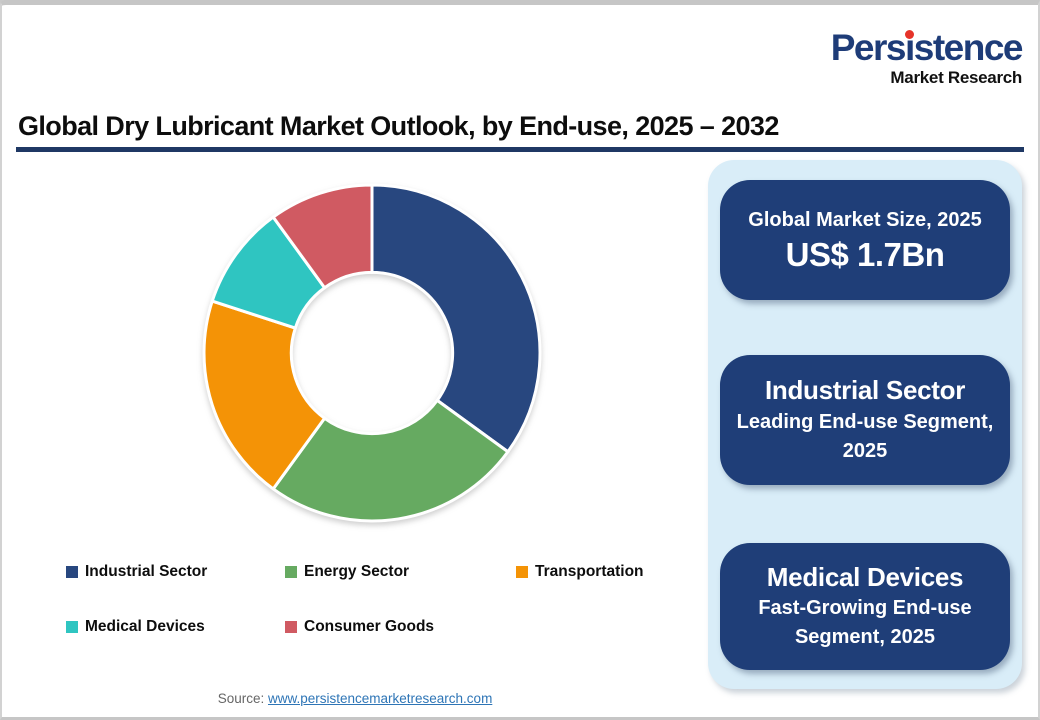 Image resolution: width=1040 pixels, height=720 pixels. Describe the element at coordinates (380, 698) in the screenshot. I see `source-link: www.persistencemarketresearch.com` at that location.